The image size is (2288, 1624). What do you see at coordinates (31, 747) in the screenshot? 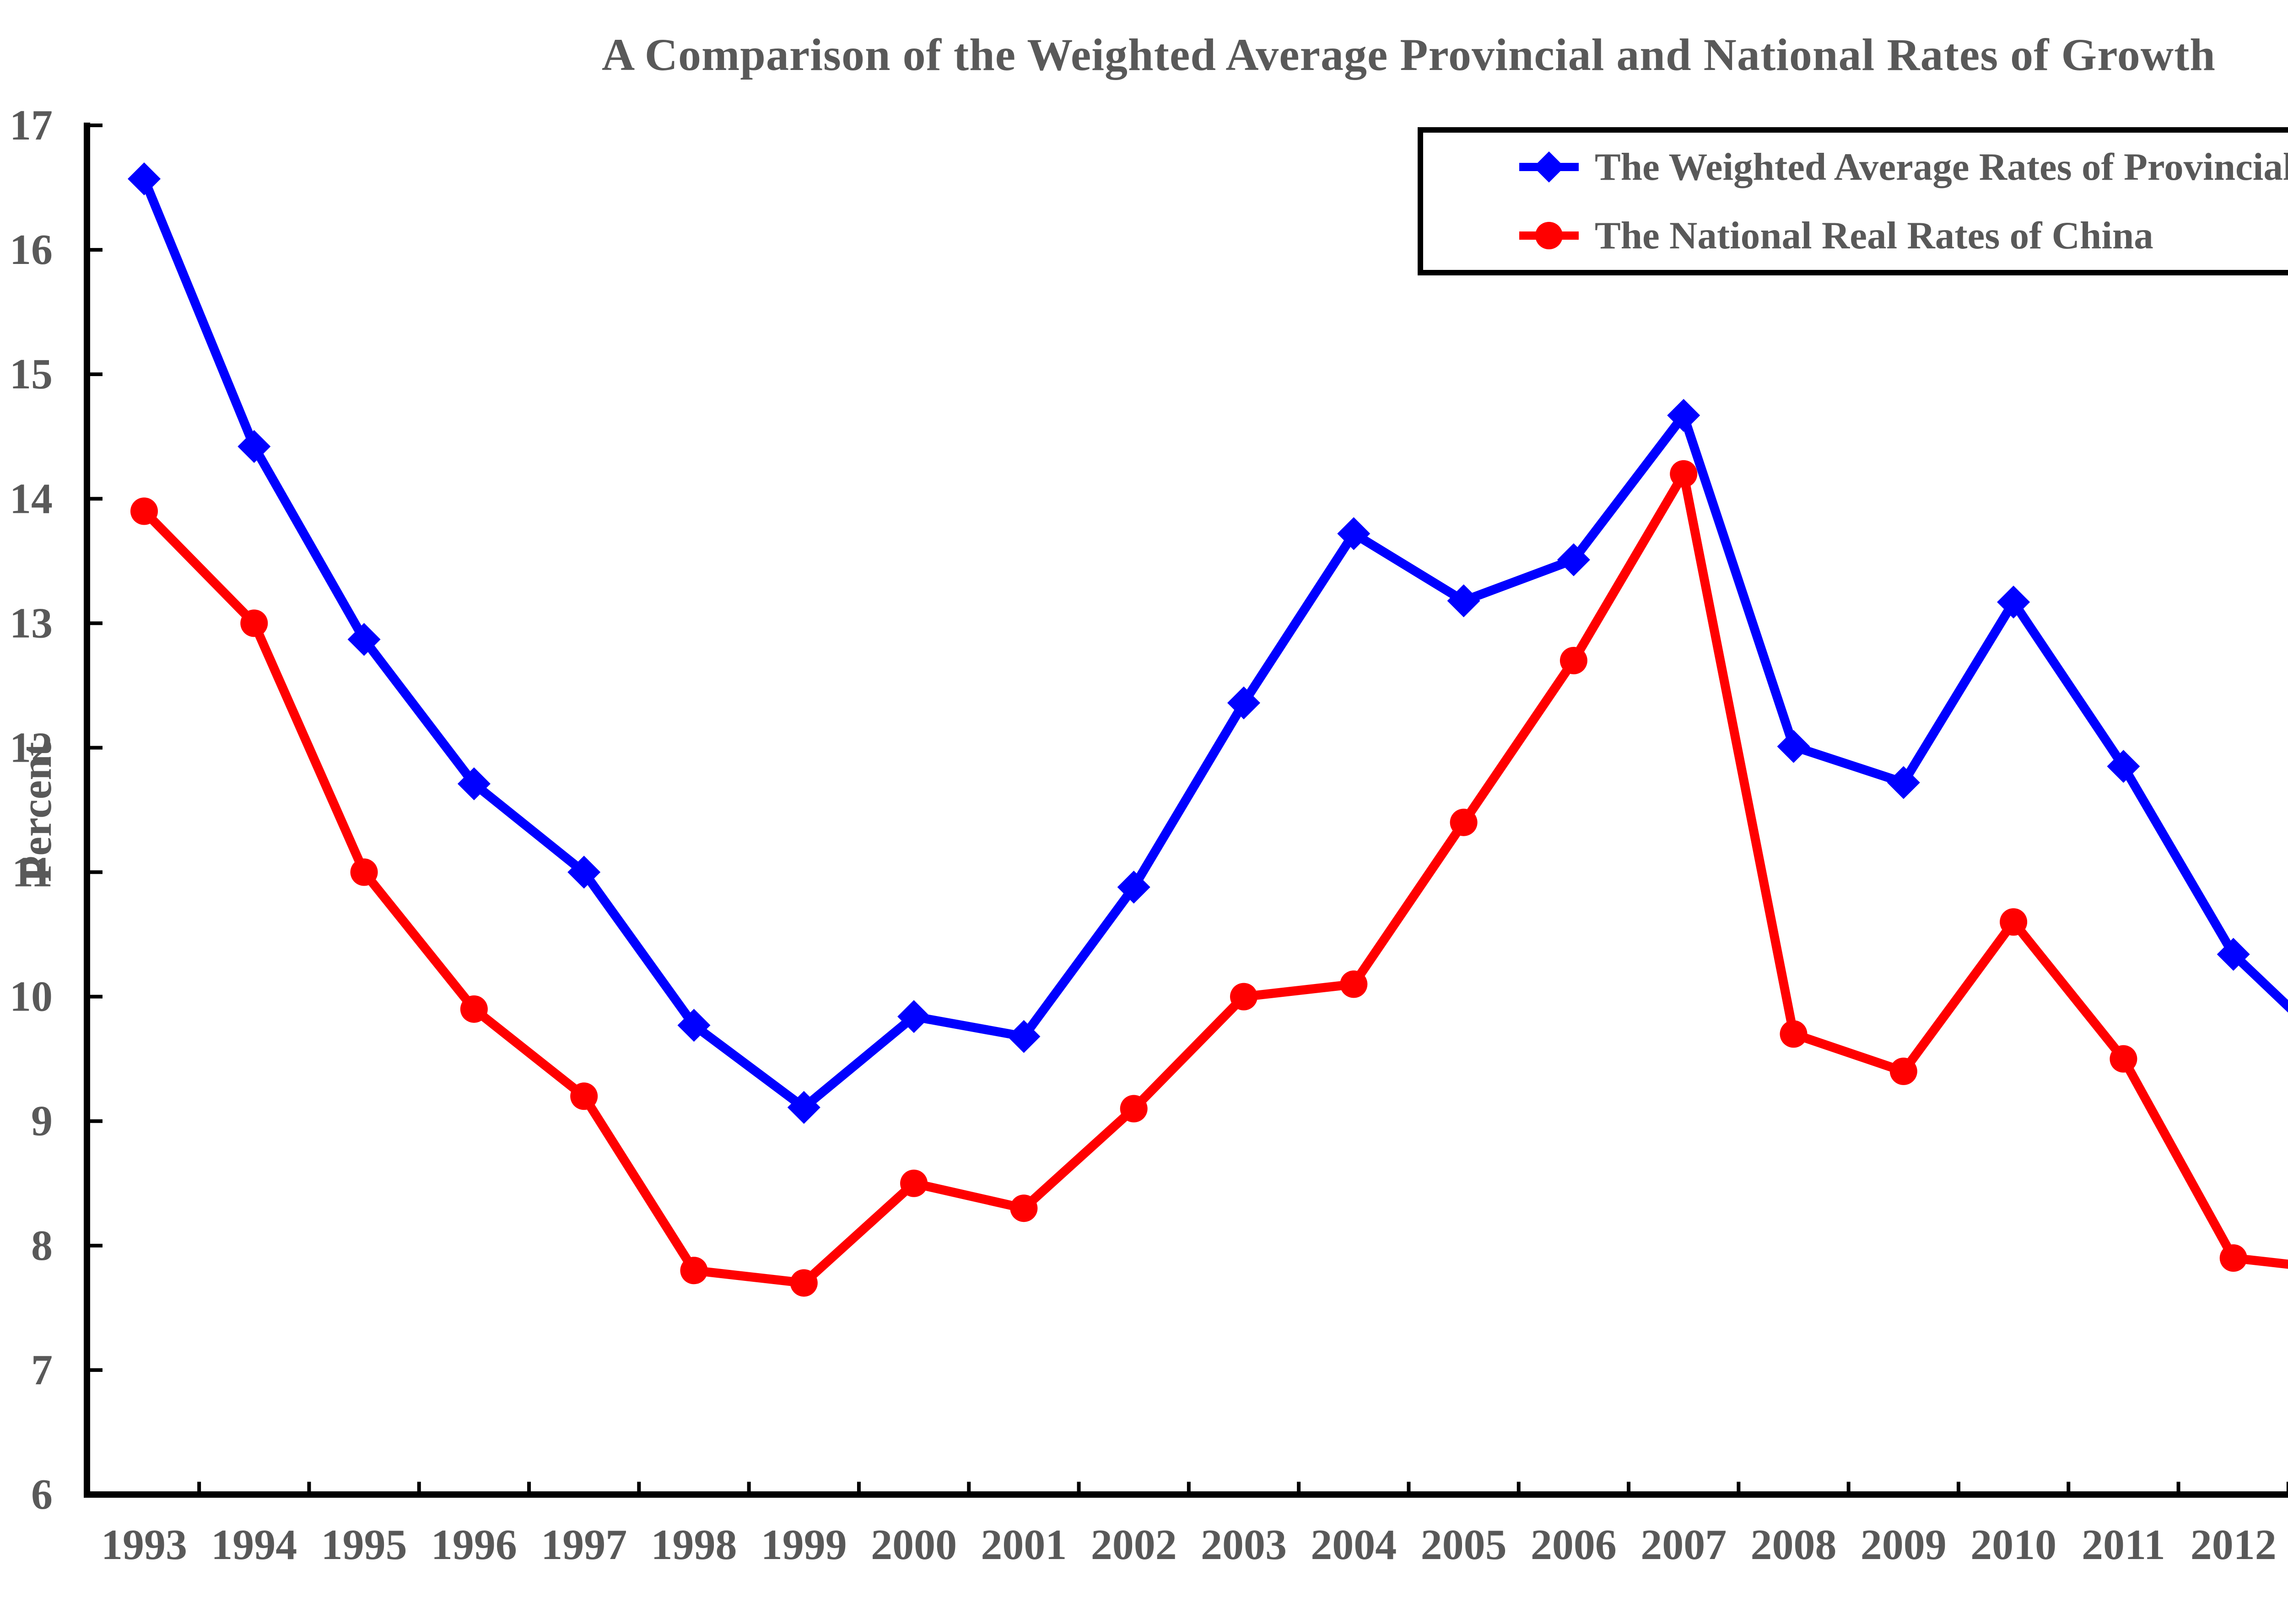
I see `y-tick-label: 12` at bounding box center [31, 747].